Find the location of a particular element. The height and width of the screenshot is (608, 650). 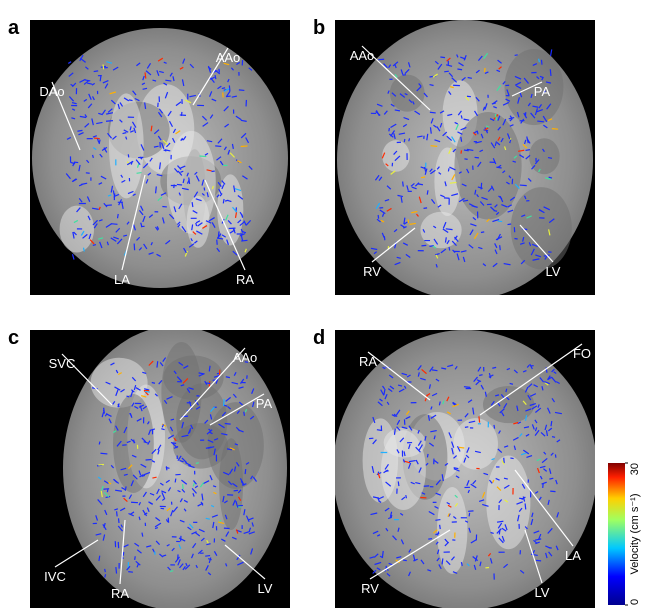

structure-label: LA is located at coordinates (122, 279).